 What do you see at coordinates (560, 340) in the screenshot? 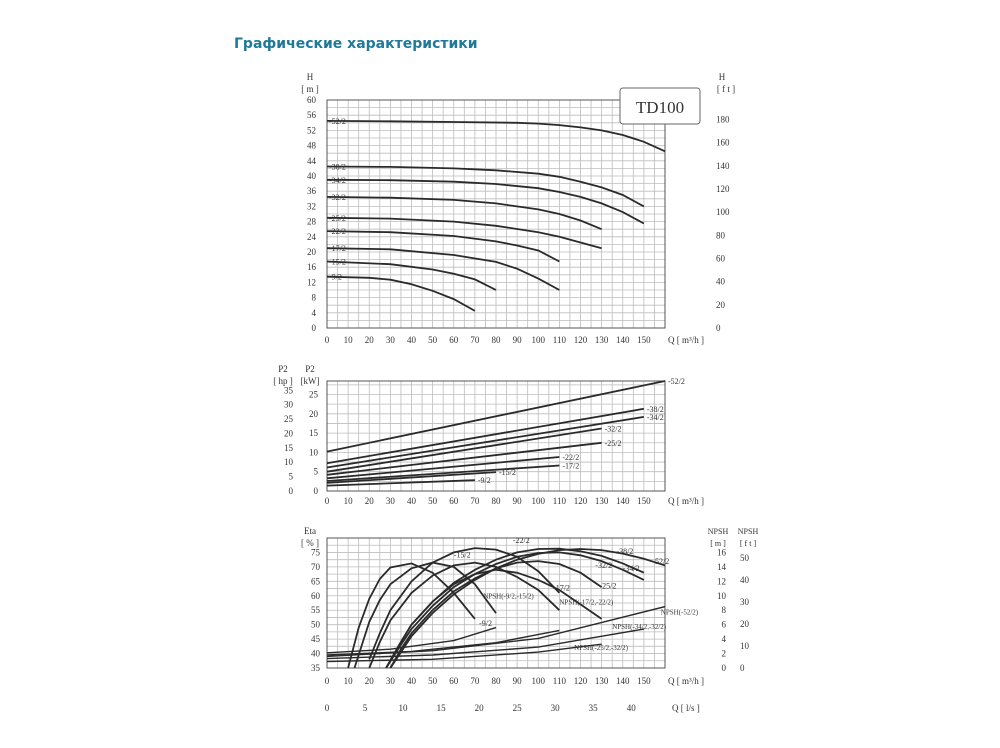
I see `x-tick-label: 110` at bounding box center [560, 340].